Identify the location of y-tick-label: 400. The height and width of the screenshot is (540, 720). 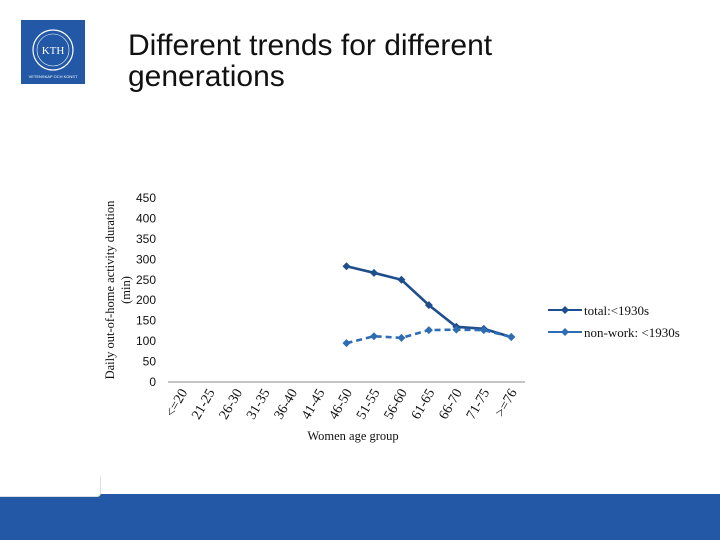
(146, 218).